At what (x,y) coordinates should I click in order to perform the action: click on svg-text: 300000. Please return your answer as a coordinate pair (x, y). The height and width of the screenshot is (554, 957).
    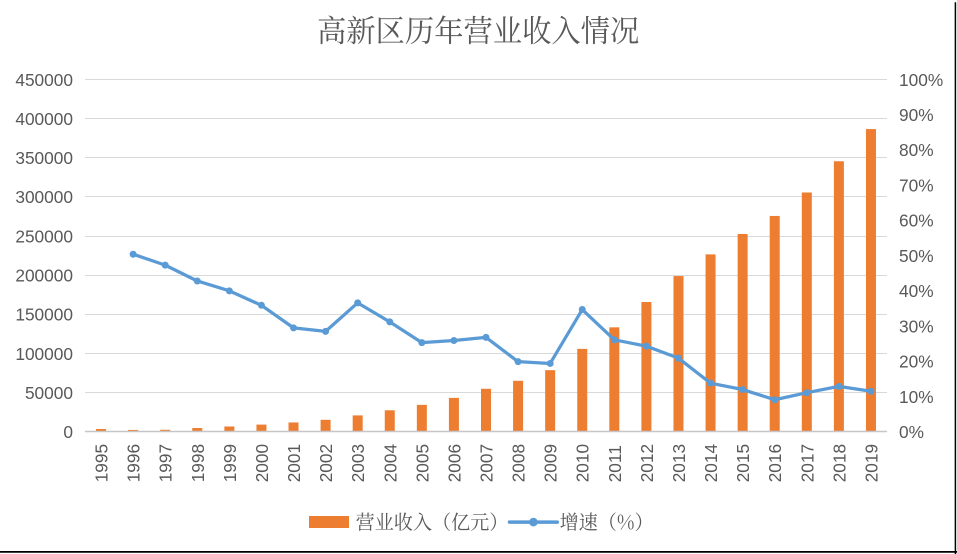
    Looking at the image, I should click on (44, 197).